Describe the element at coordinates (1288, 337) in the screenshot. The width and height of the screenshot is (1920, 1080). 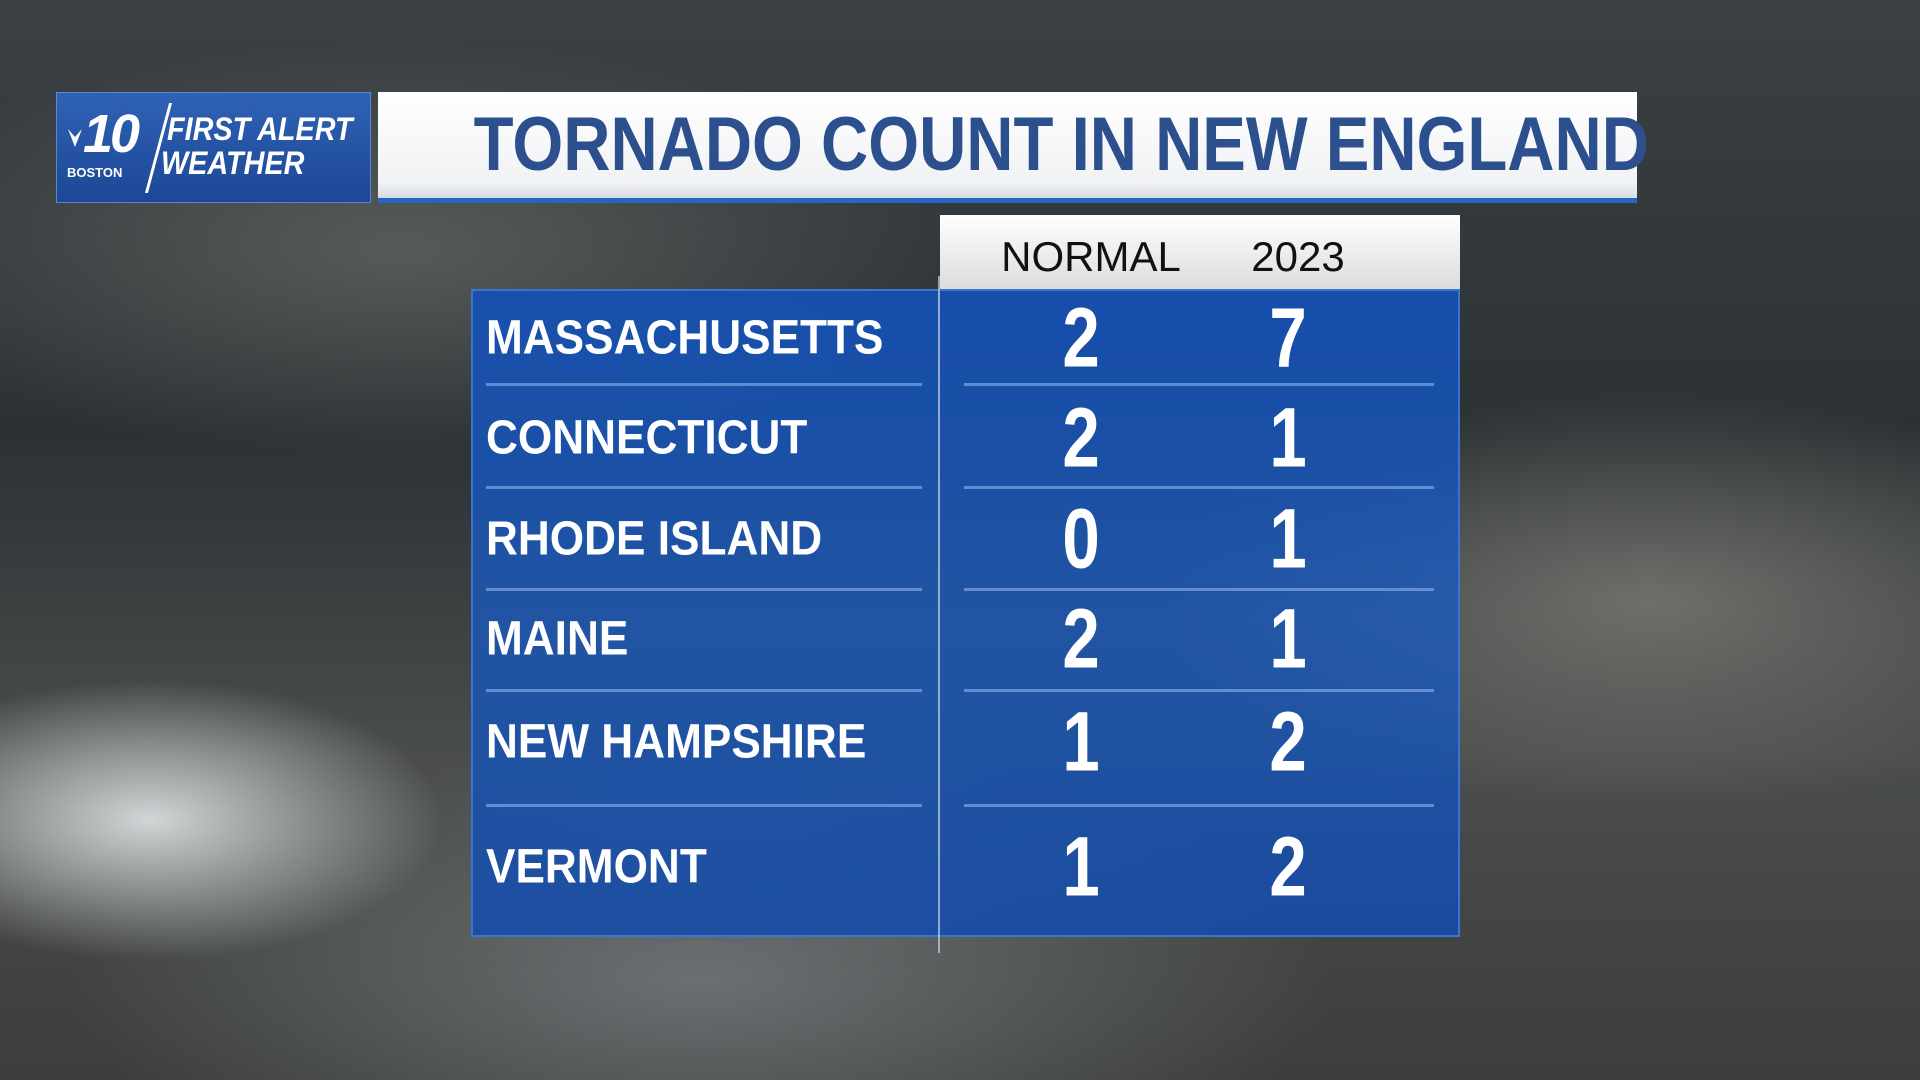
I see `count: 7` at that location.